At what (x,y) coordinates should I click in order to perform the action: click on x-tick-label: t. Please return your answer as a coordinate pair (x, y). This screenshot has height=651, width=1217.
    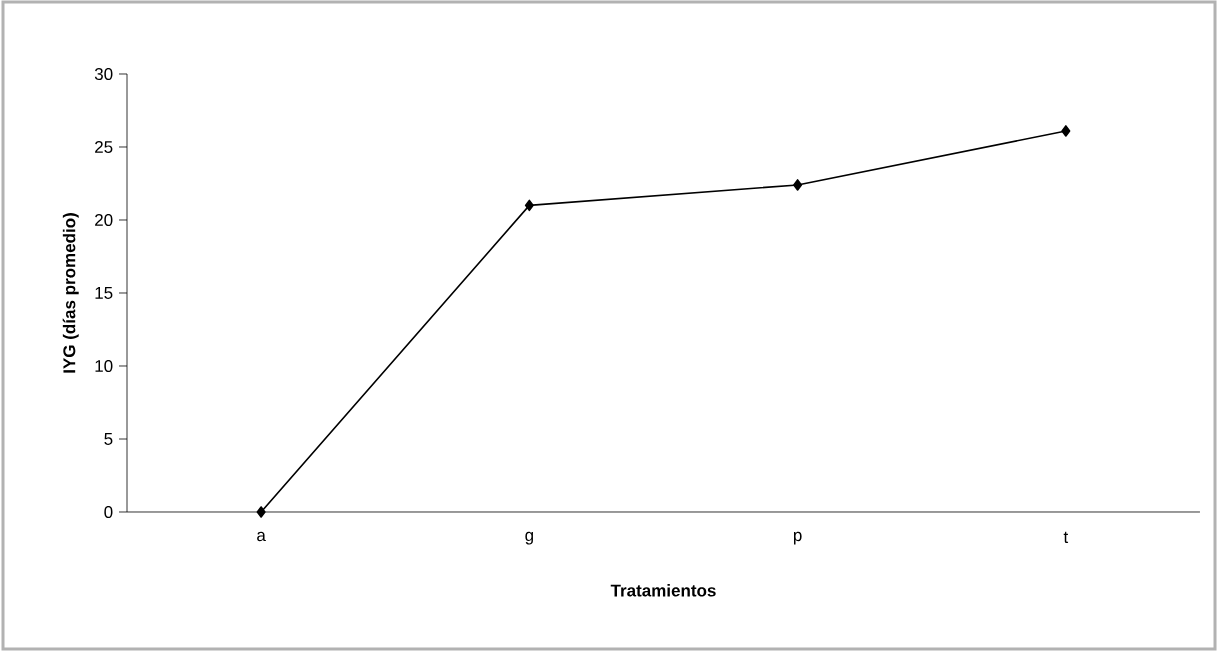
    Looking at the image, I should click on (1066, 537).